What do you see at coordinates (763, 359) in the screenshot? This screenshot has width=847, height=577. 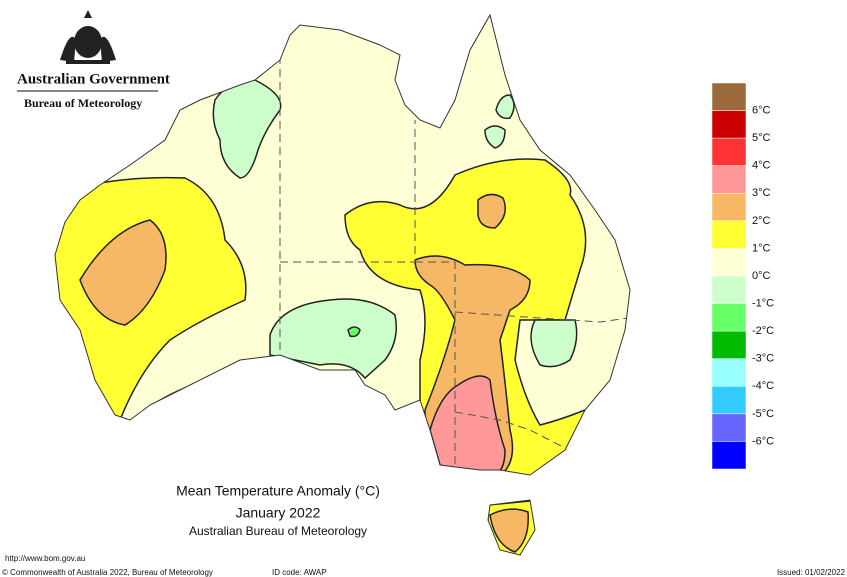 I see `legend-label: -3°C` at bounding box center [763, 359].